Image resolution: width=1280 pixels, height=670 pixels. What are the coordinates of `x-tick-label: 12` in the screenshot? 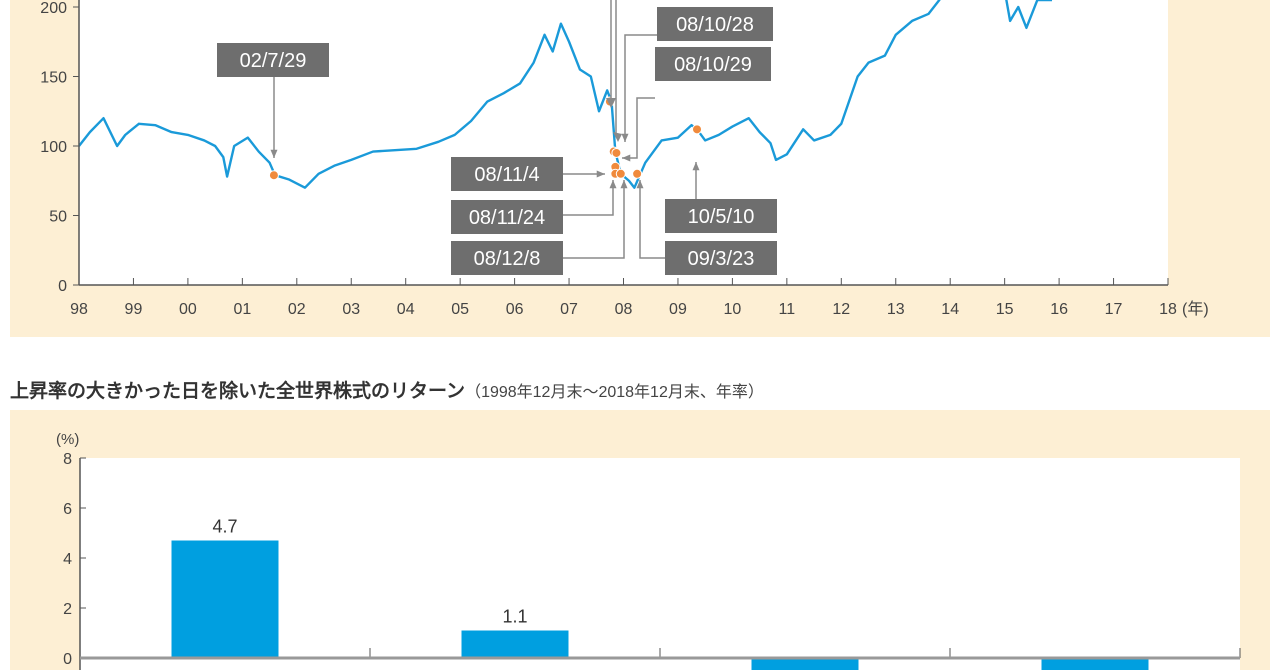 It's located at (841, 309).